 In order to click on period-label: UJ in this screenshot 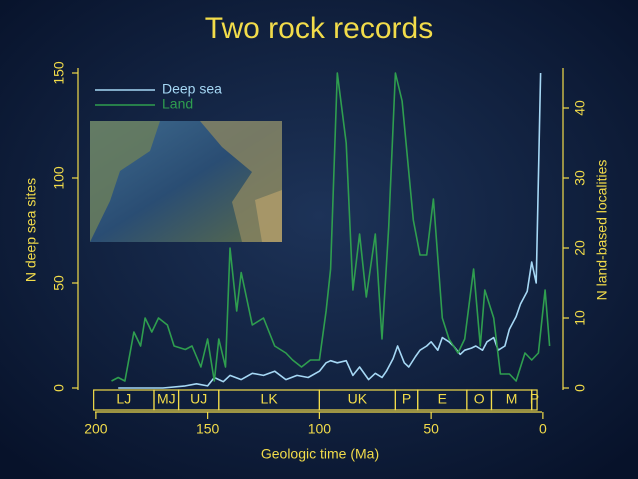, I will do `click(198, 399)`.